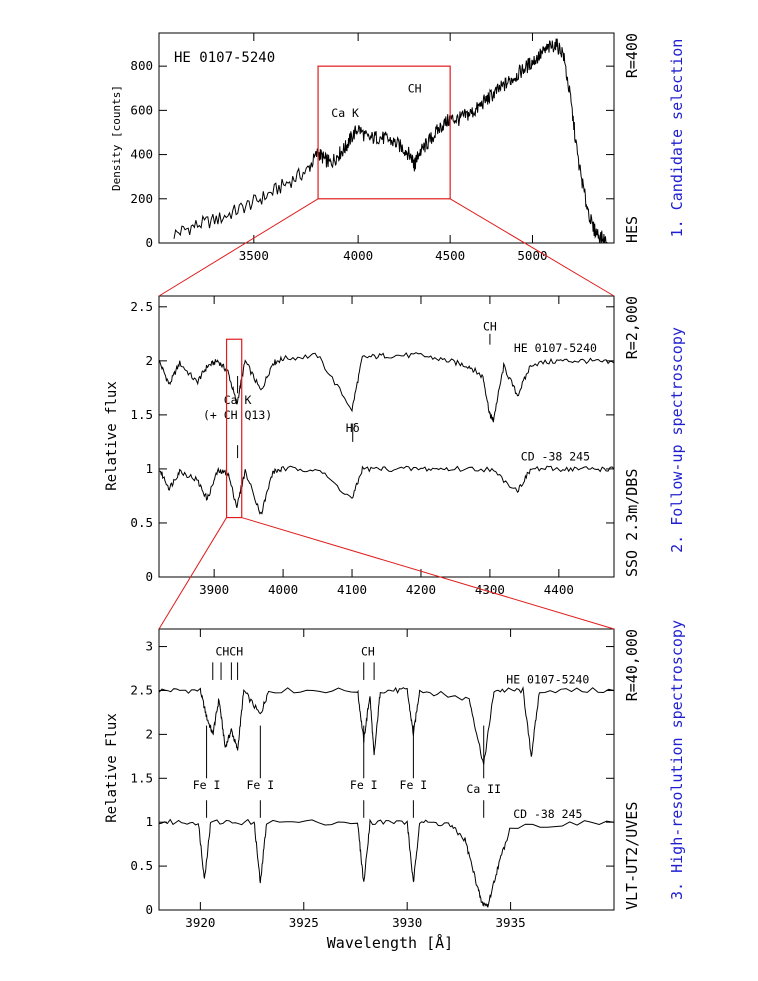 The width and height of the screenshot is (758, 981). I want to click on stage-3-label: 3. High-resolution spectroscopy, so click(677, 760).